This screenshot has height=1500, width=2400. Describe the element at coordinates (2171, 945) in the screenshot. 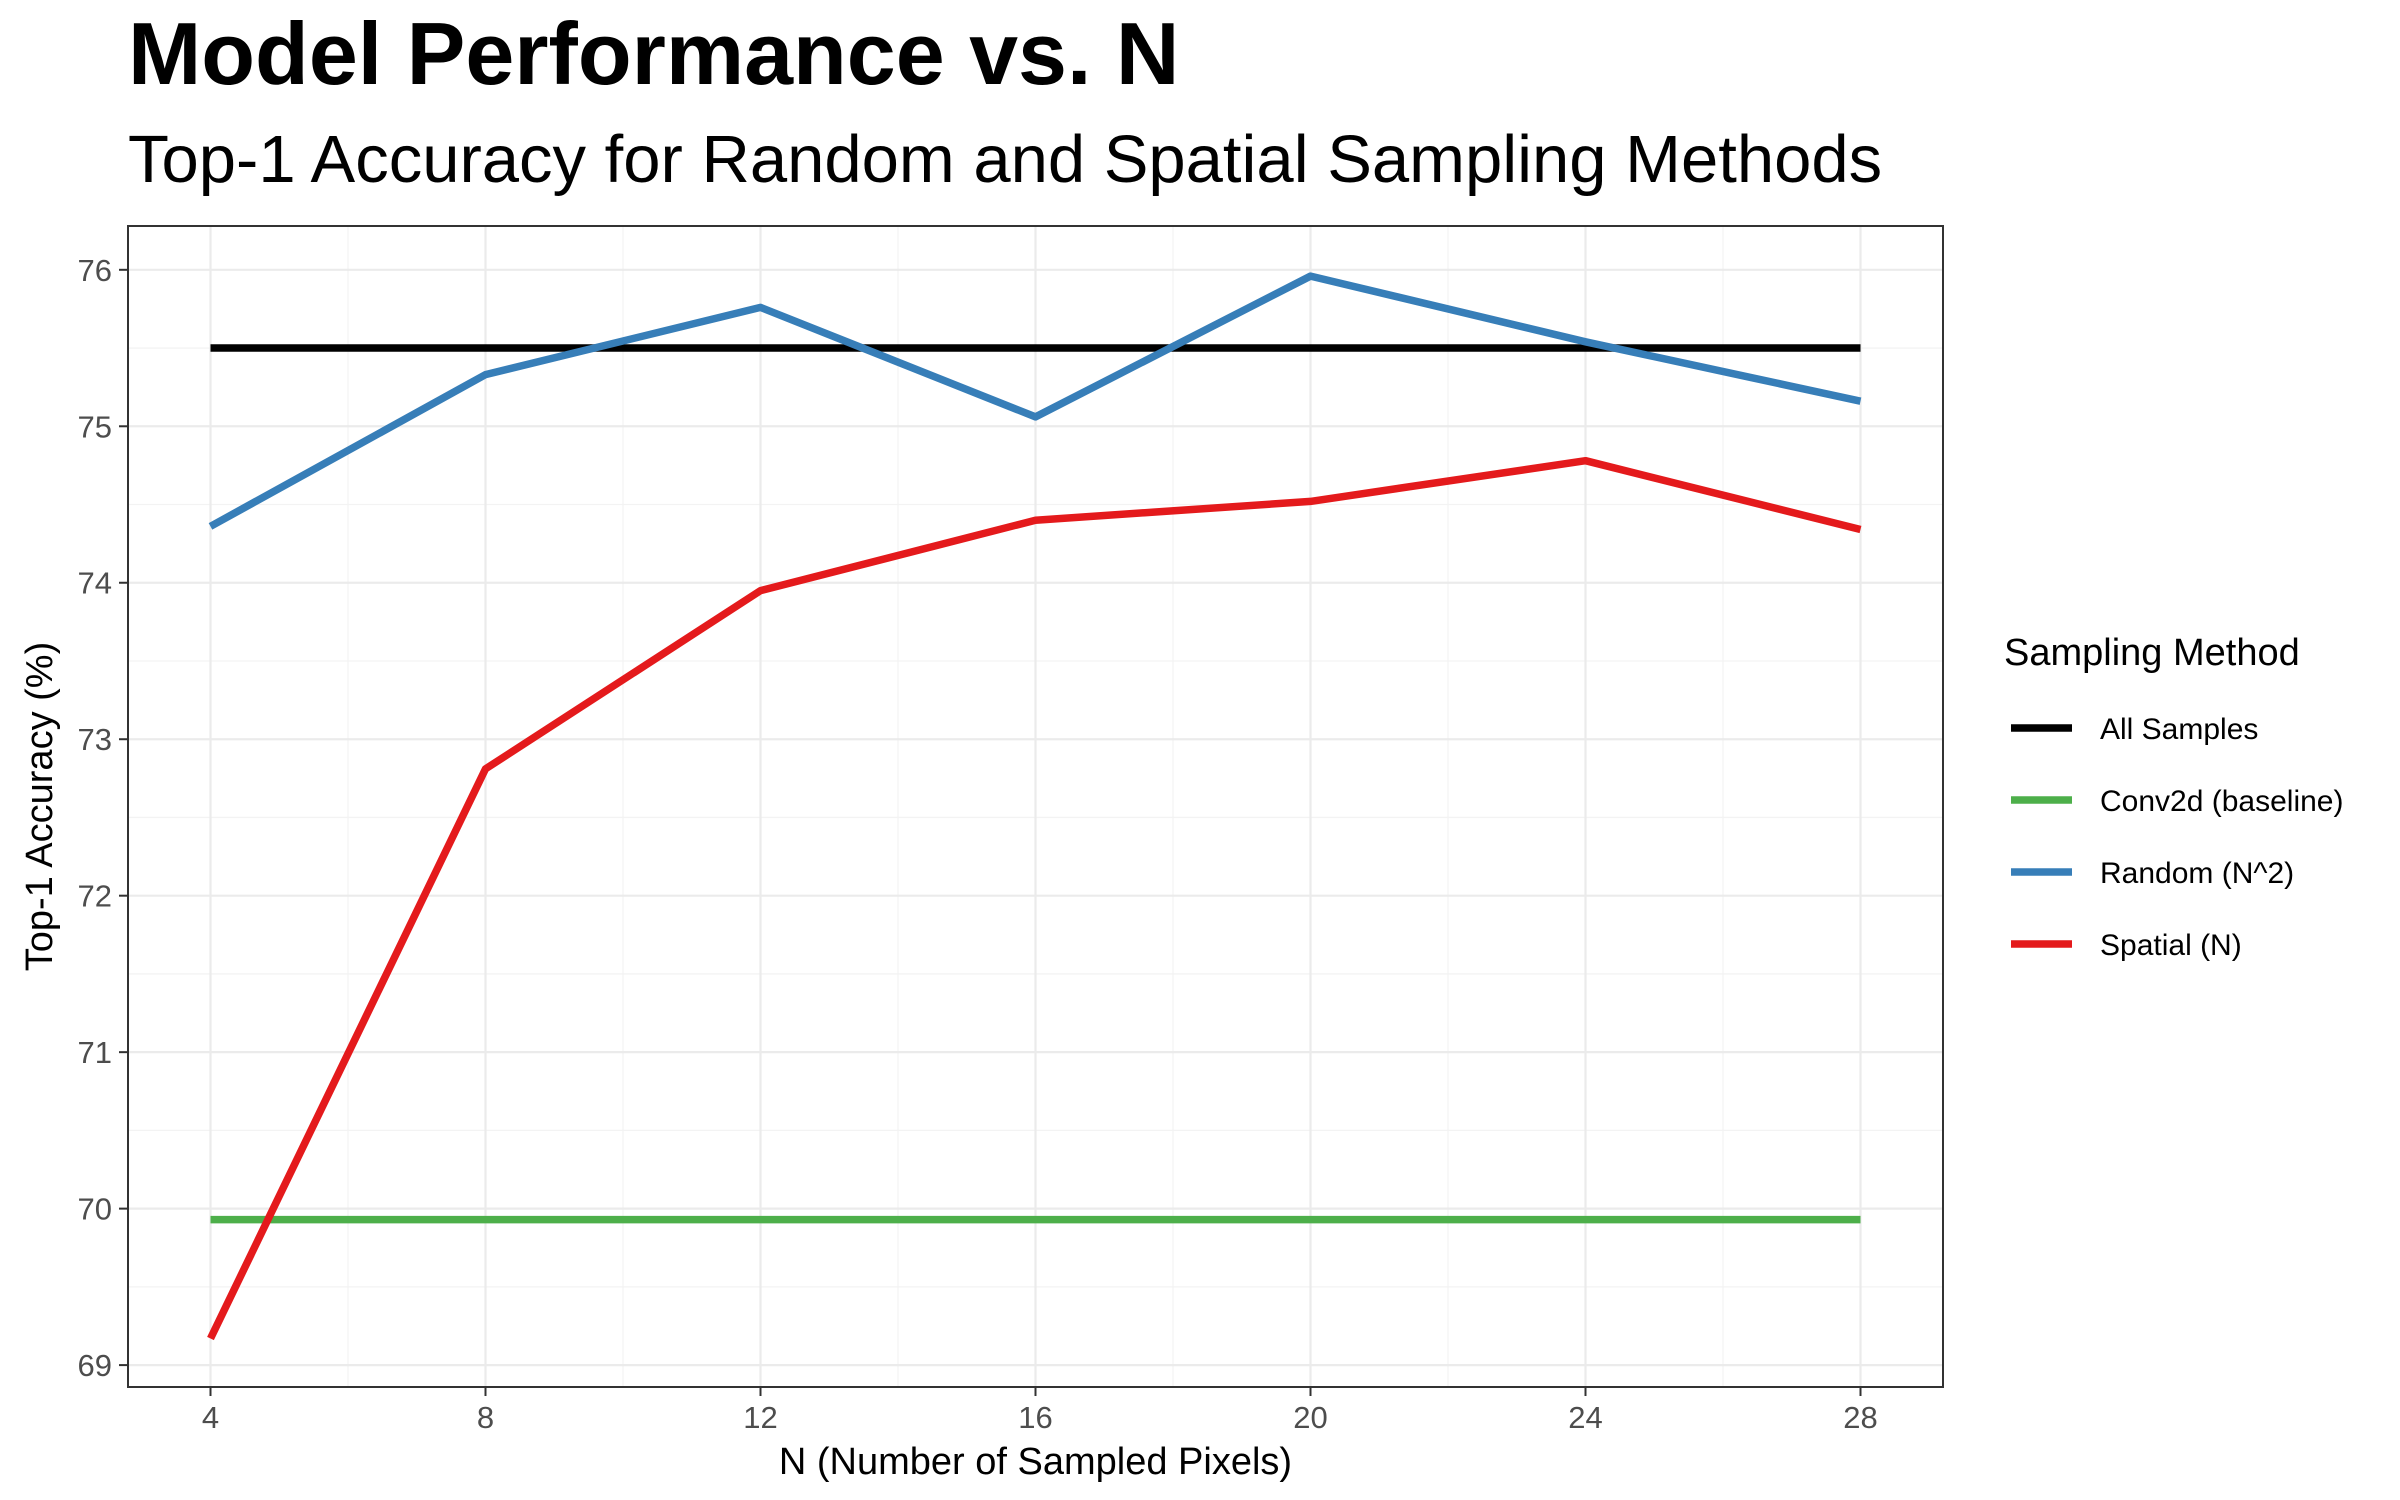

I see `legend-label: Spatial (N)` at that location.